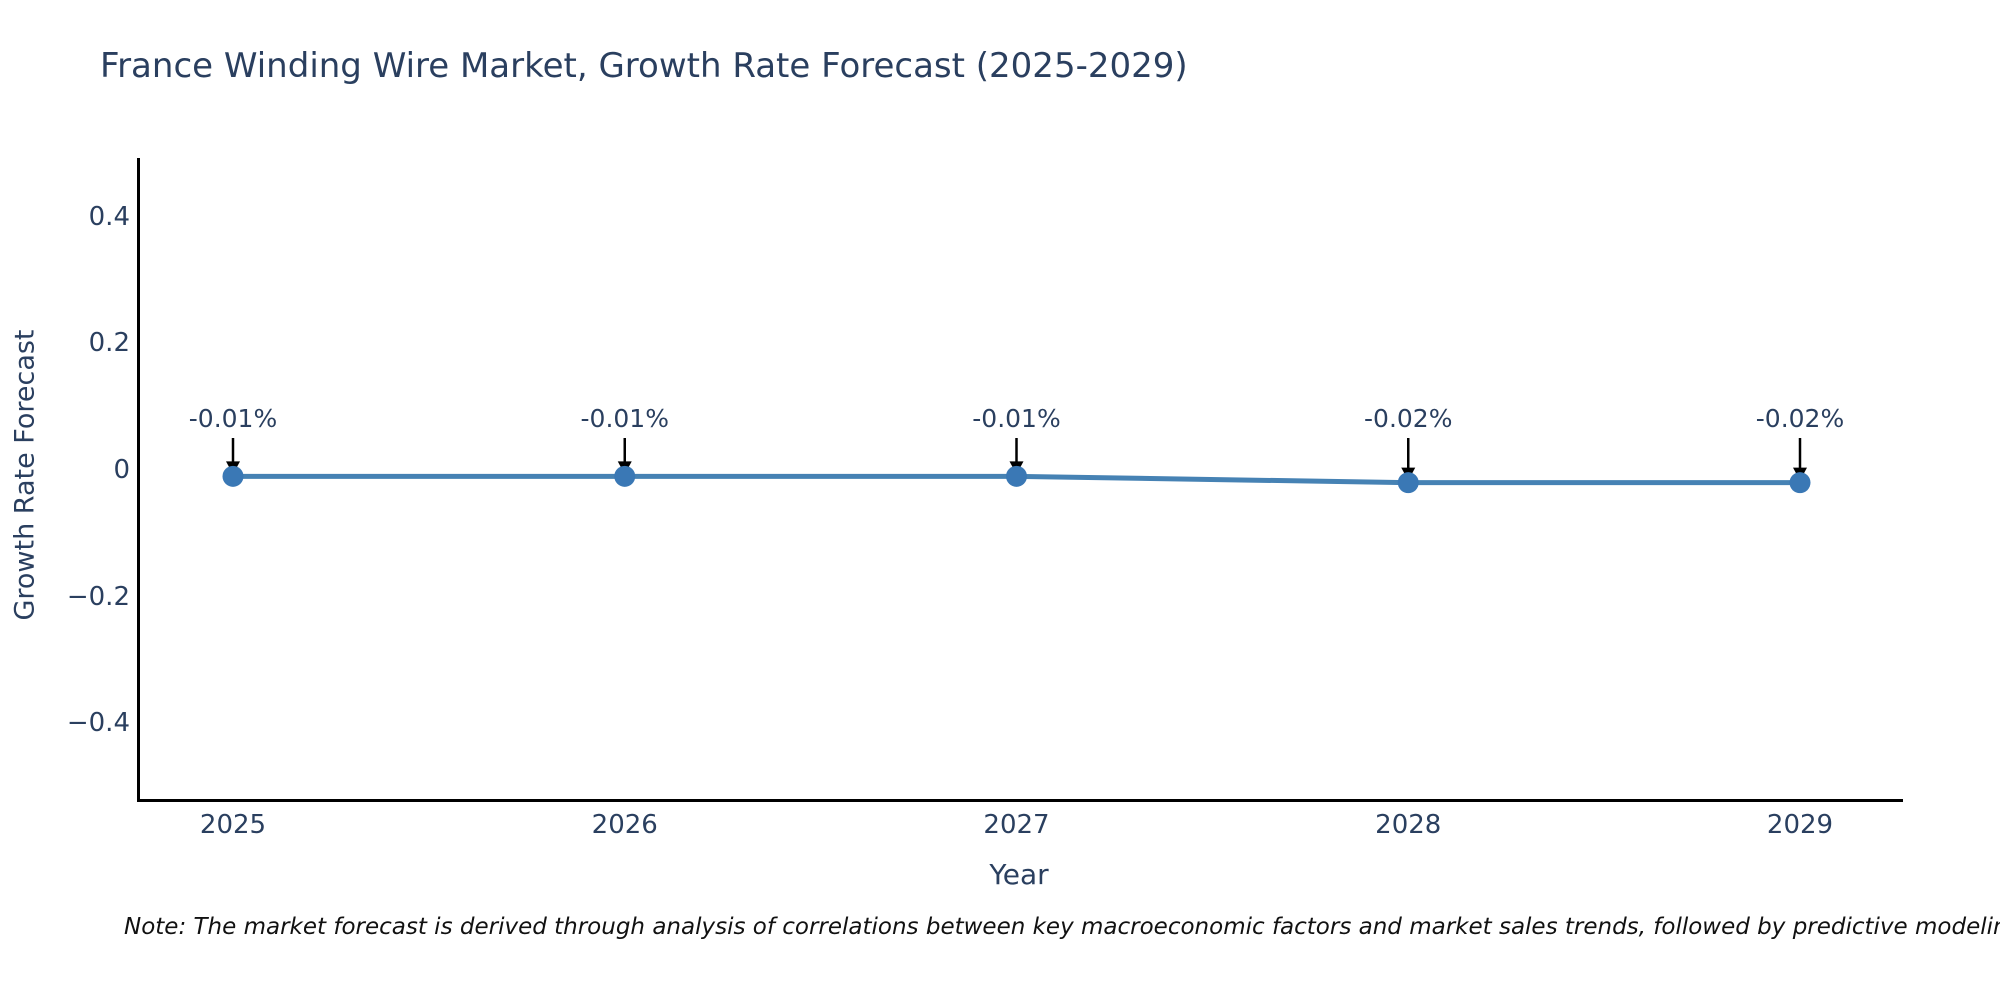 The height and width of the screenshot is (1000, 2000). Describe the element at coordinates (121, 470) in the screenshot. I see `y-tick-label: 0` at that location.